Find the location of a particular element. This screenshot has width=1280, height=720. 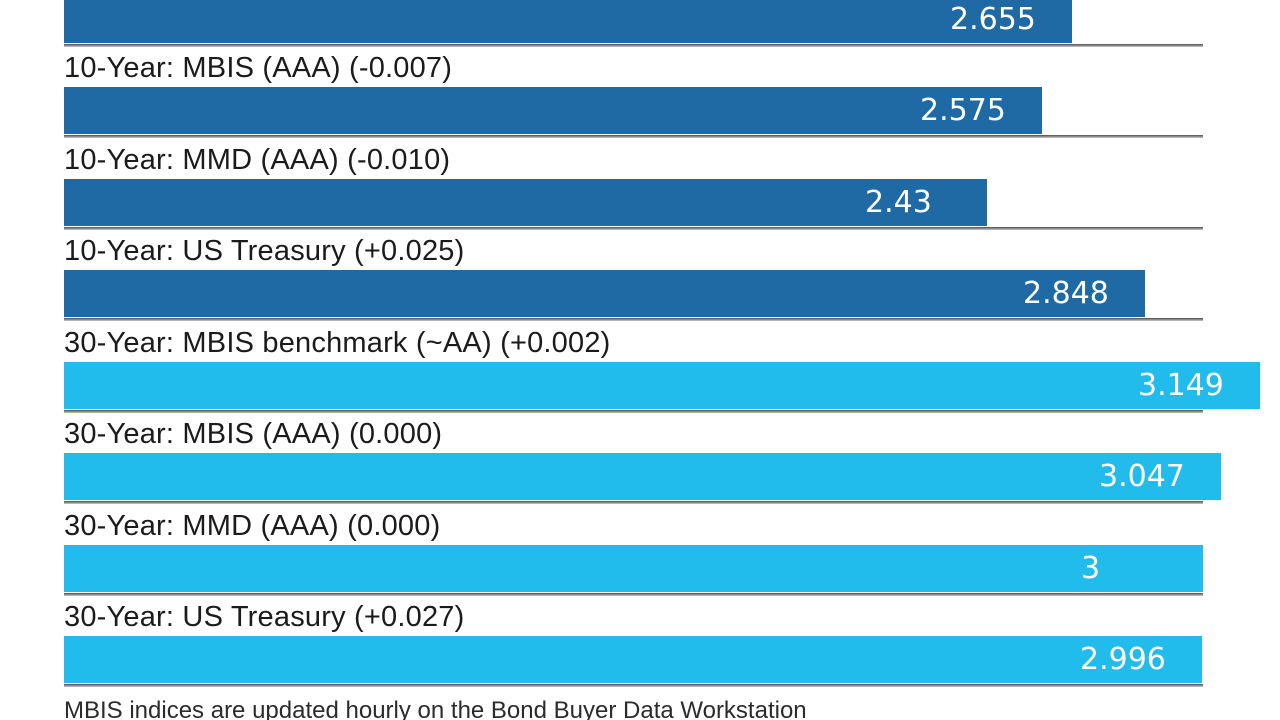

category-label: 10-Year: US Treasury (+0.025) is located at coordinates (264, 251).